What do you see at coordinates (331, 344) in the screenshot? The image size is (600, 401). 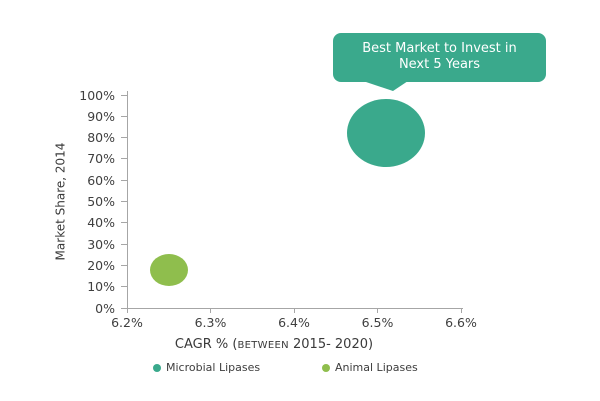 I see `x-axis-title-suffix: 2015- 2020)` at bounding box center [331, 344].